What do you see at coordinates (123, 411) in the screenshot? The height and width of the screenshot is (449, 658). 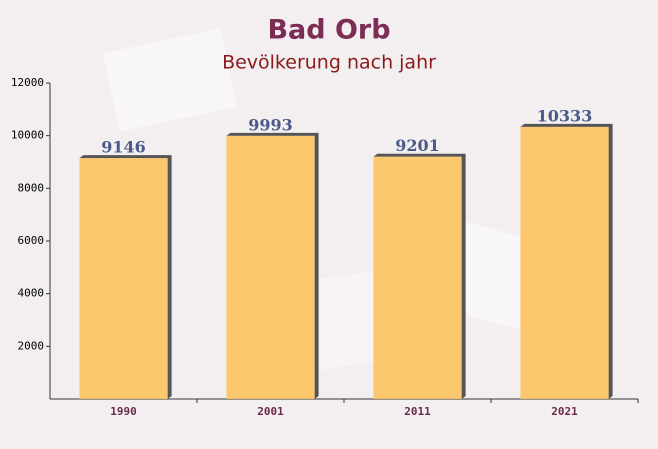 I see `x-tick-label: 1990` at bounding box center [123, 411].